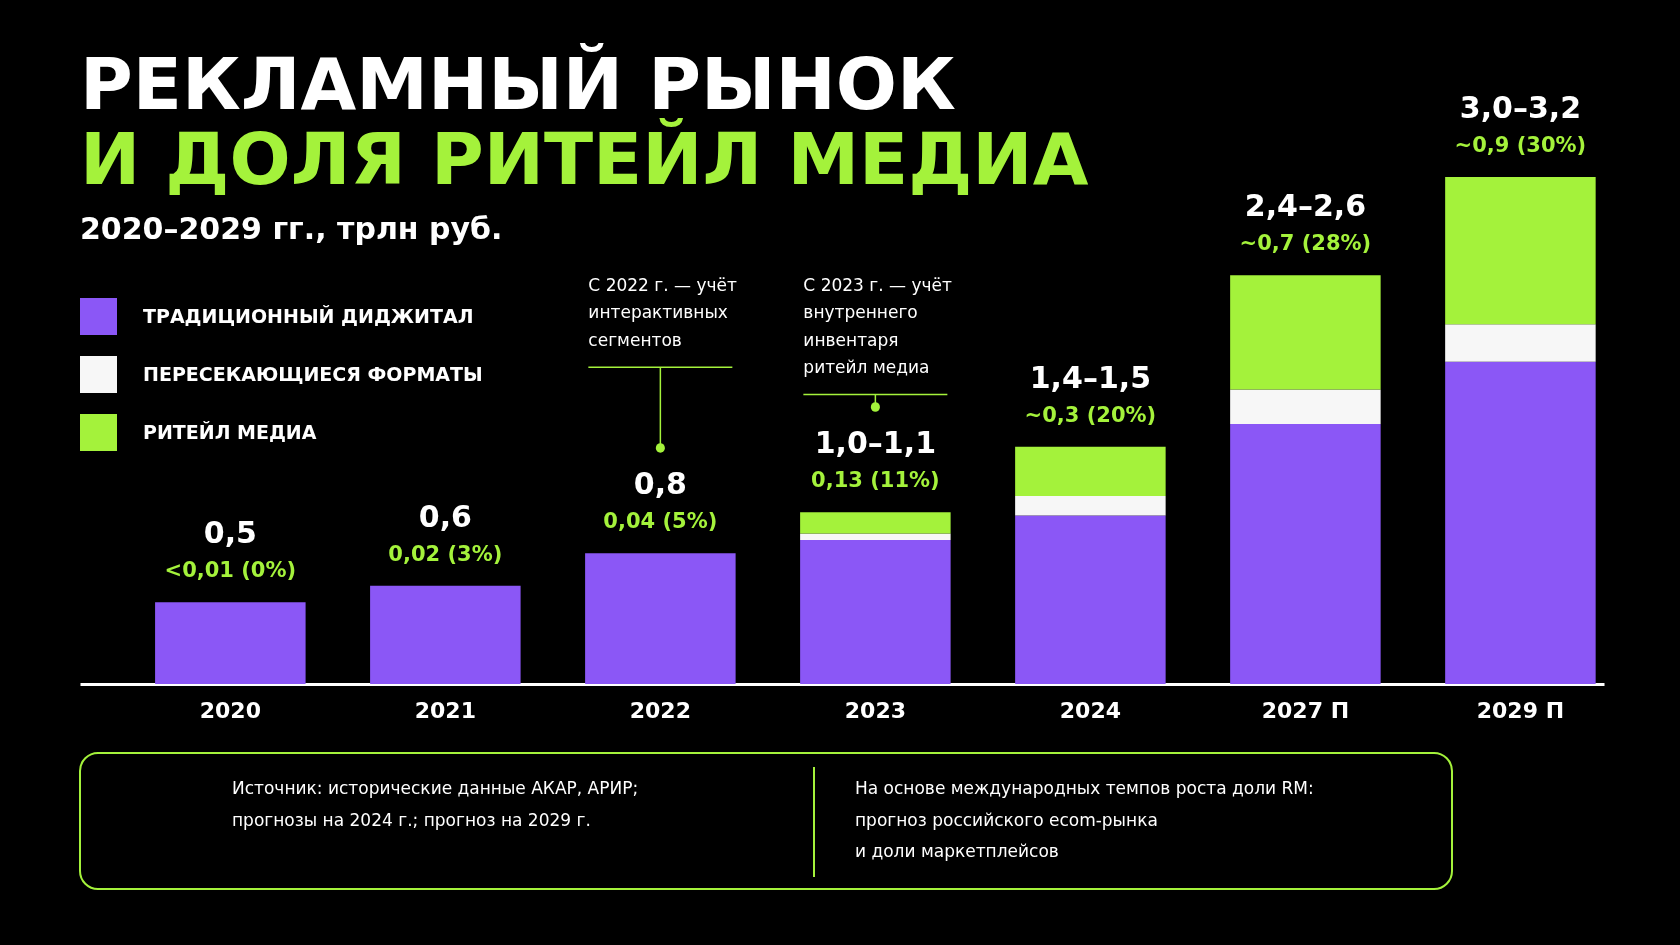 This screenshot has width=1680, height=945. Describe the element at coordinates (1084, 820) in the screenshot. I see `text: На основе международных темпов роста доли RM: прогноз российского ecom-рынка и доли маркетплейсов` at that location.